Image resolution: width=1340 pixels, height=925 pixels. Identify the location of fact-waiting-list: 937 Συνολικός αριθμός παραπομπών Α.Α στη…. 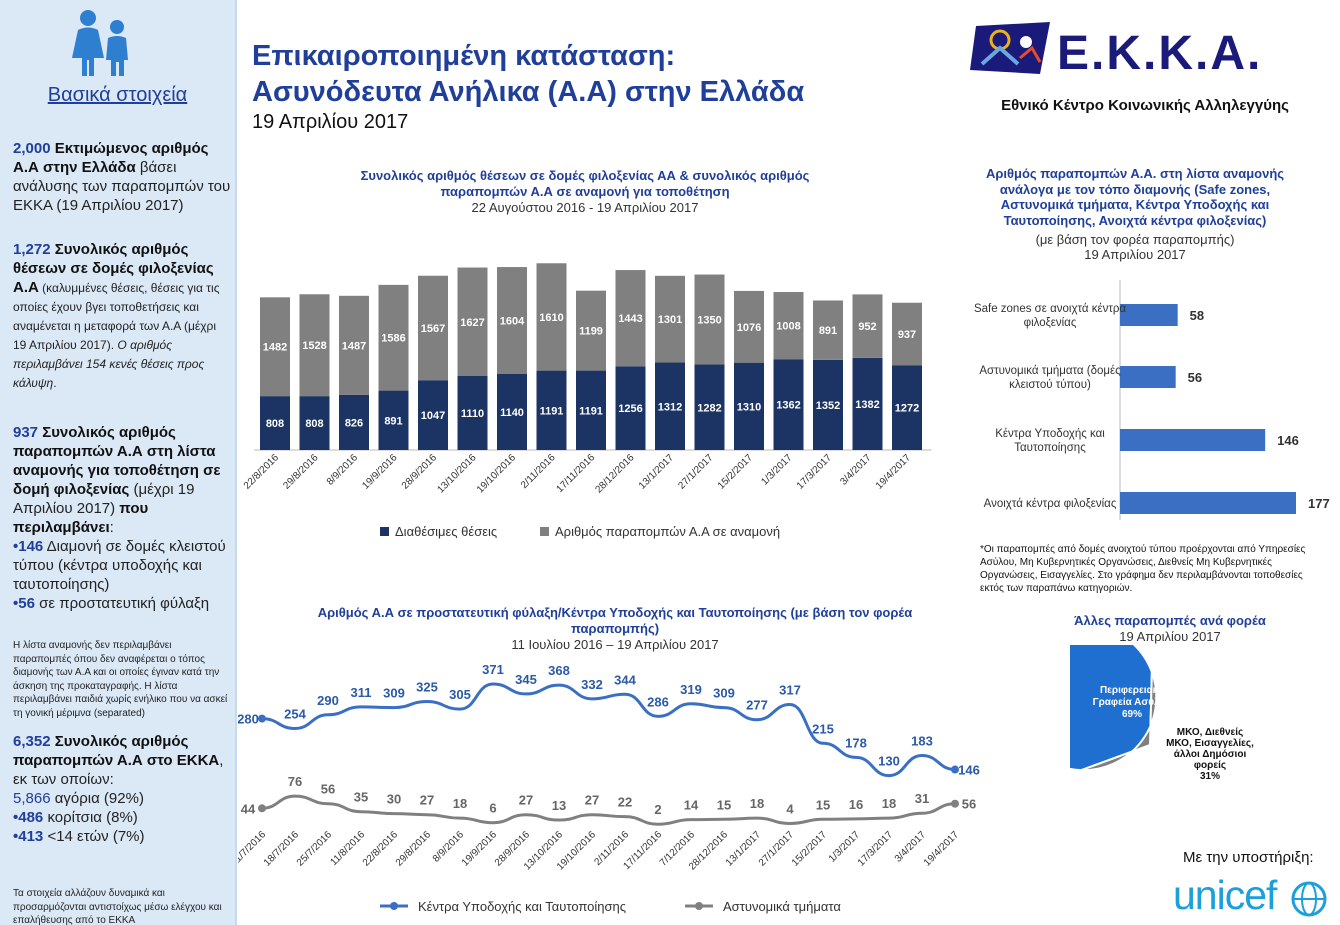
(122, 518).